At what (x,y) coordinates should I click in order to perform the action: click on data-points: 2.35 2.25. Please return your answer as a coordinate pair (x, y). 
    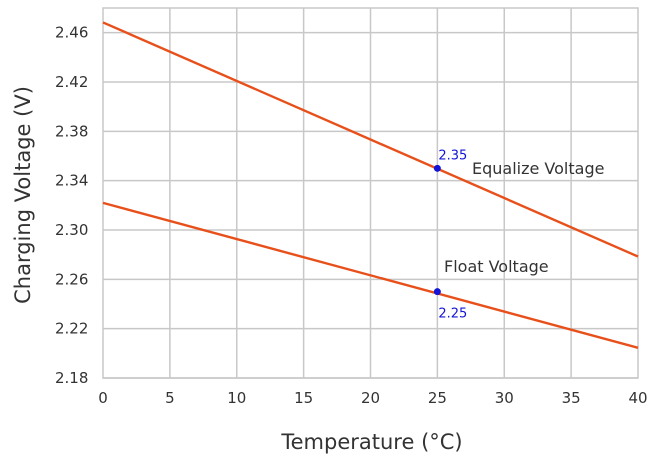
    Looking at the image, I should click on (450, 235).